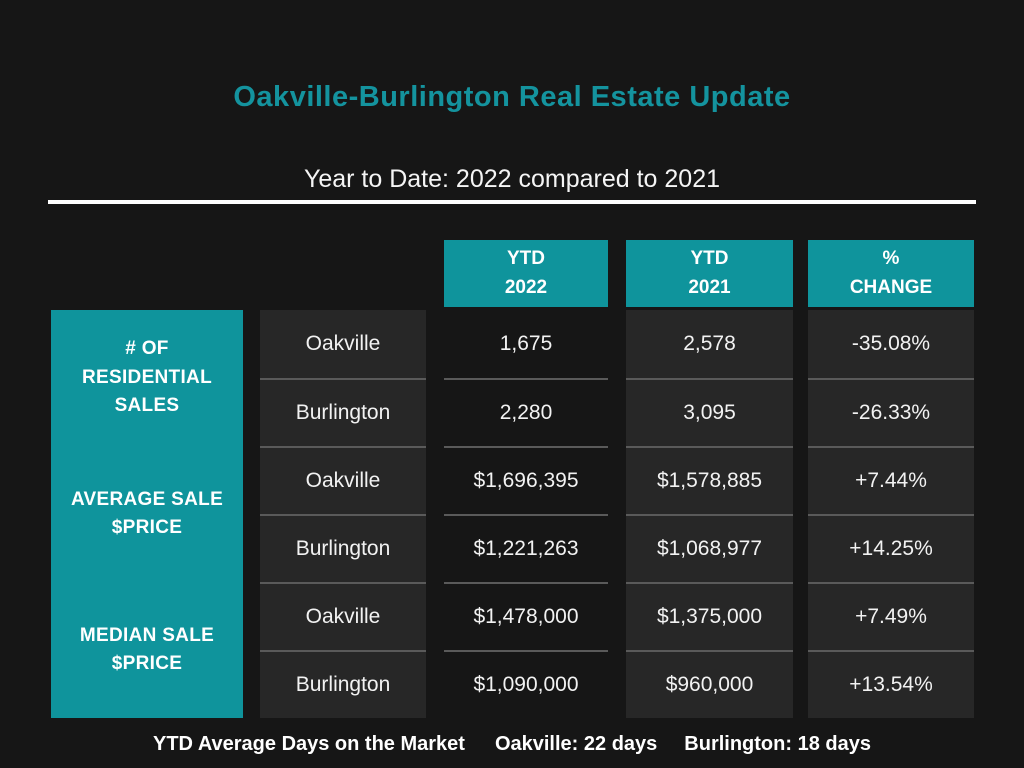 The height and width of the screenshot is (768, 1024). I want to click on pct-change-cell: +14.25%, so click(891, 548).